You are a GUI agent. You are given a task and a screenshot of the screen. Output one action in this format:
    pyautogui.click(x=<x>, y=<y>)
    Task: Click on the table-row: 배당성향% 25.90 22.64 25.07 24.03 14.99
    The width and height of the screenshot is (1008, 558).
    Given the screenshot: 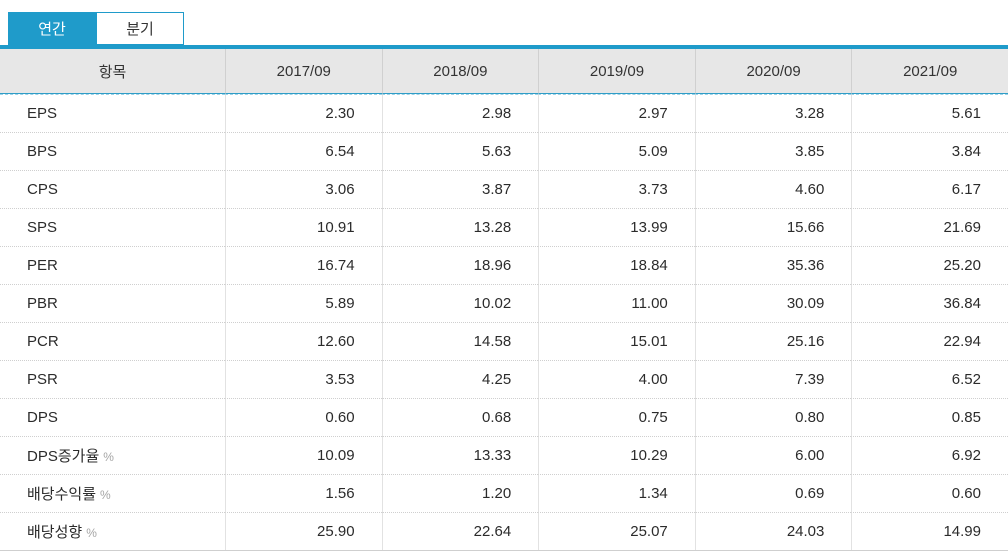 What is the action you would take?
    pyautogui.click(x=504, y=531)
    